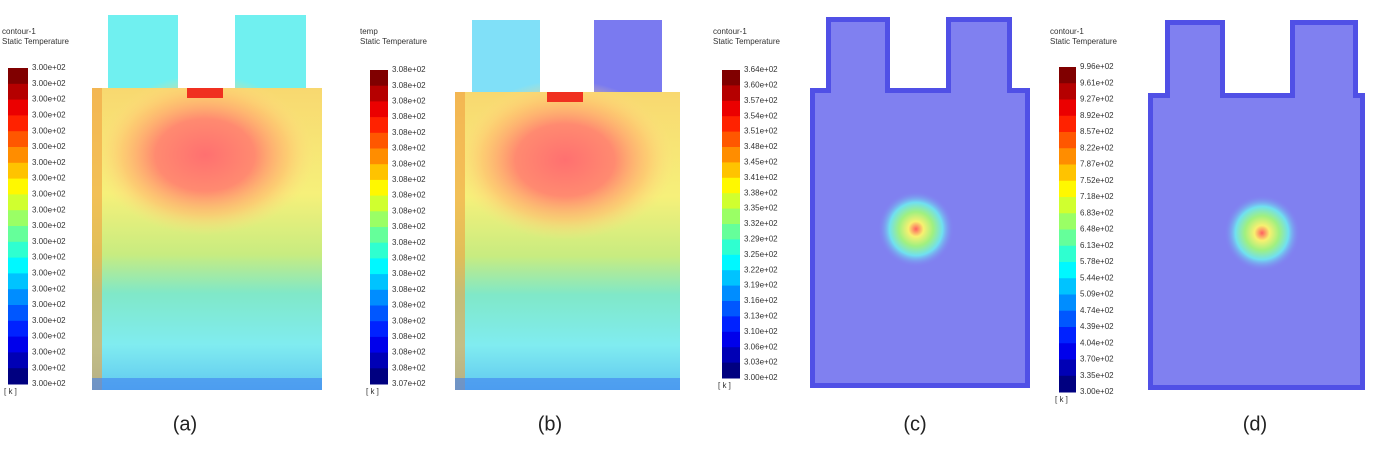 This screenshot has width=1386, height=457. I want to click on scale-label: 3.38e+02, so click(761, 192).